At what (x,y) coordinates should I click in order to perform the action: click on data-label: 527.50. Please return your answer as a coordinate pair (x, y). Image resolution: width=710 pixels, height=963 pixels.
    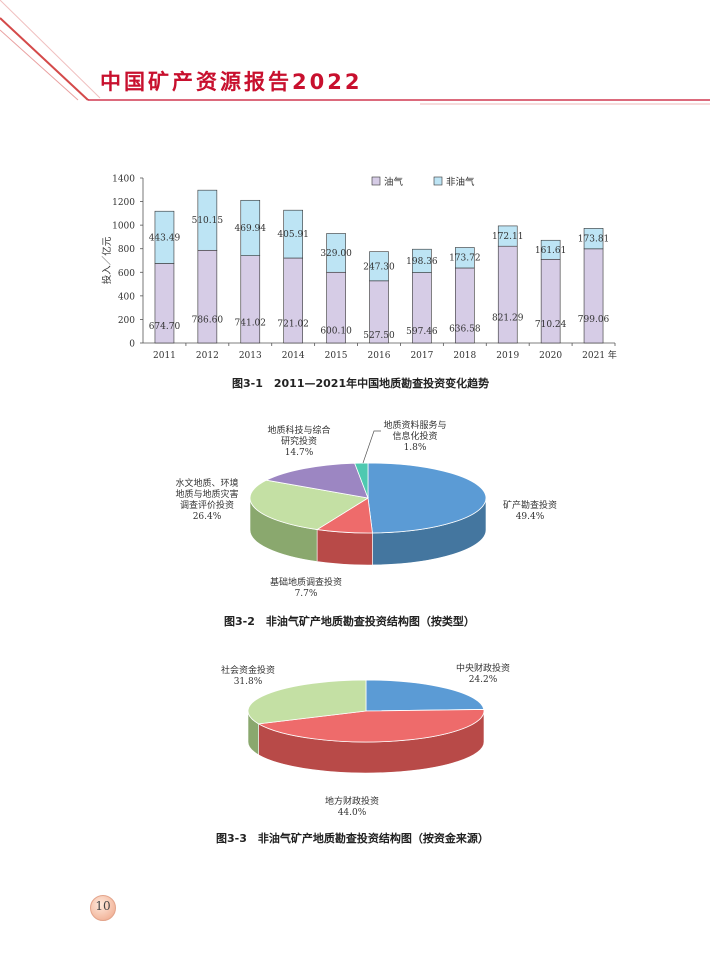
    Looking at the image, I should click on (379, 336).